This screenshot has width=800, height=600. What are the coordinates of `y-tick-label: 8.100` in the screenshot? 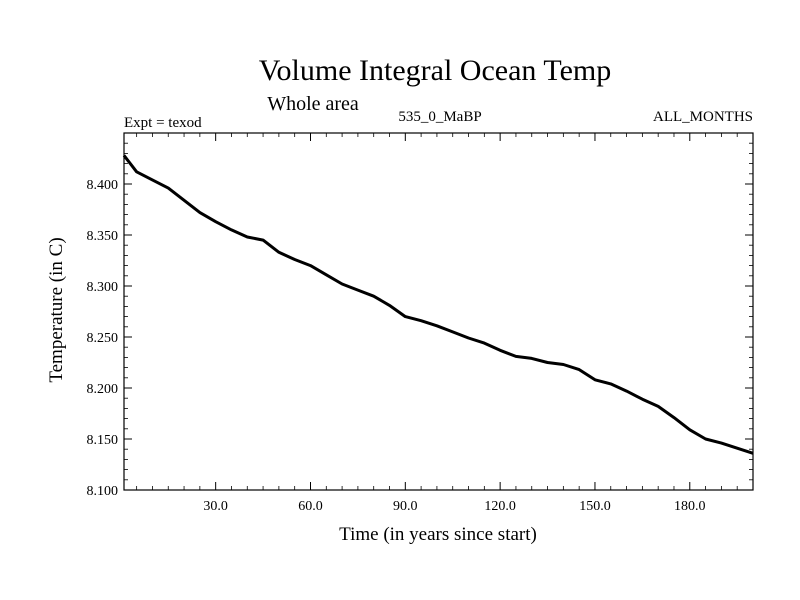 It's located at (103, 491).